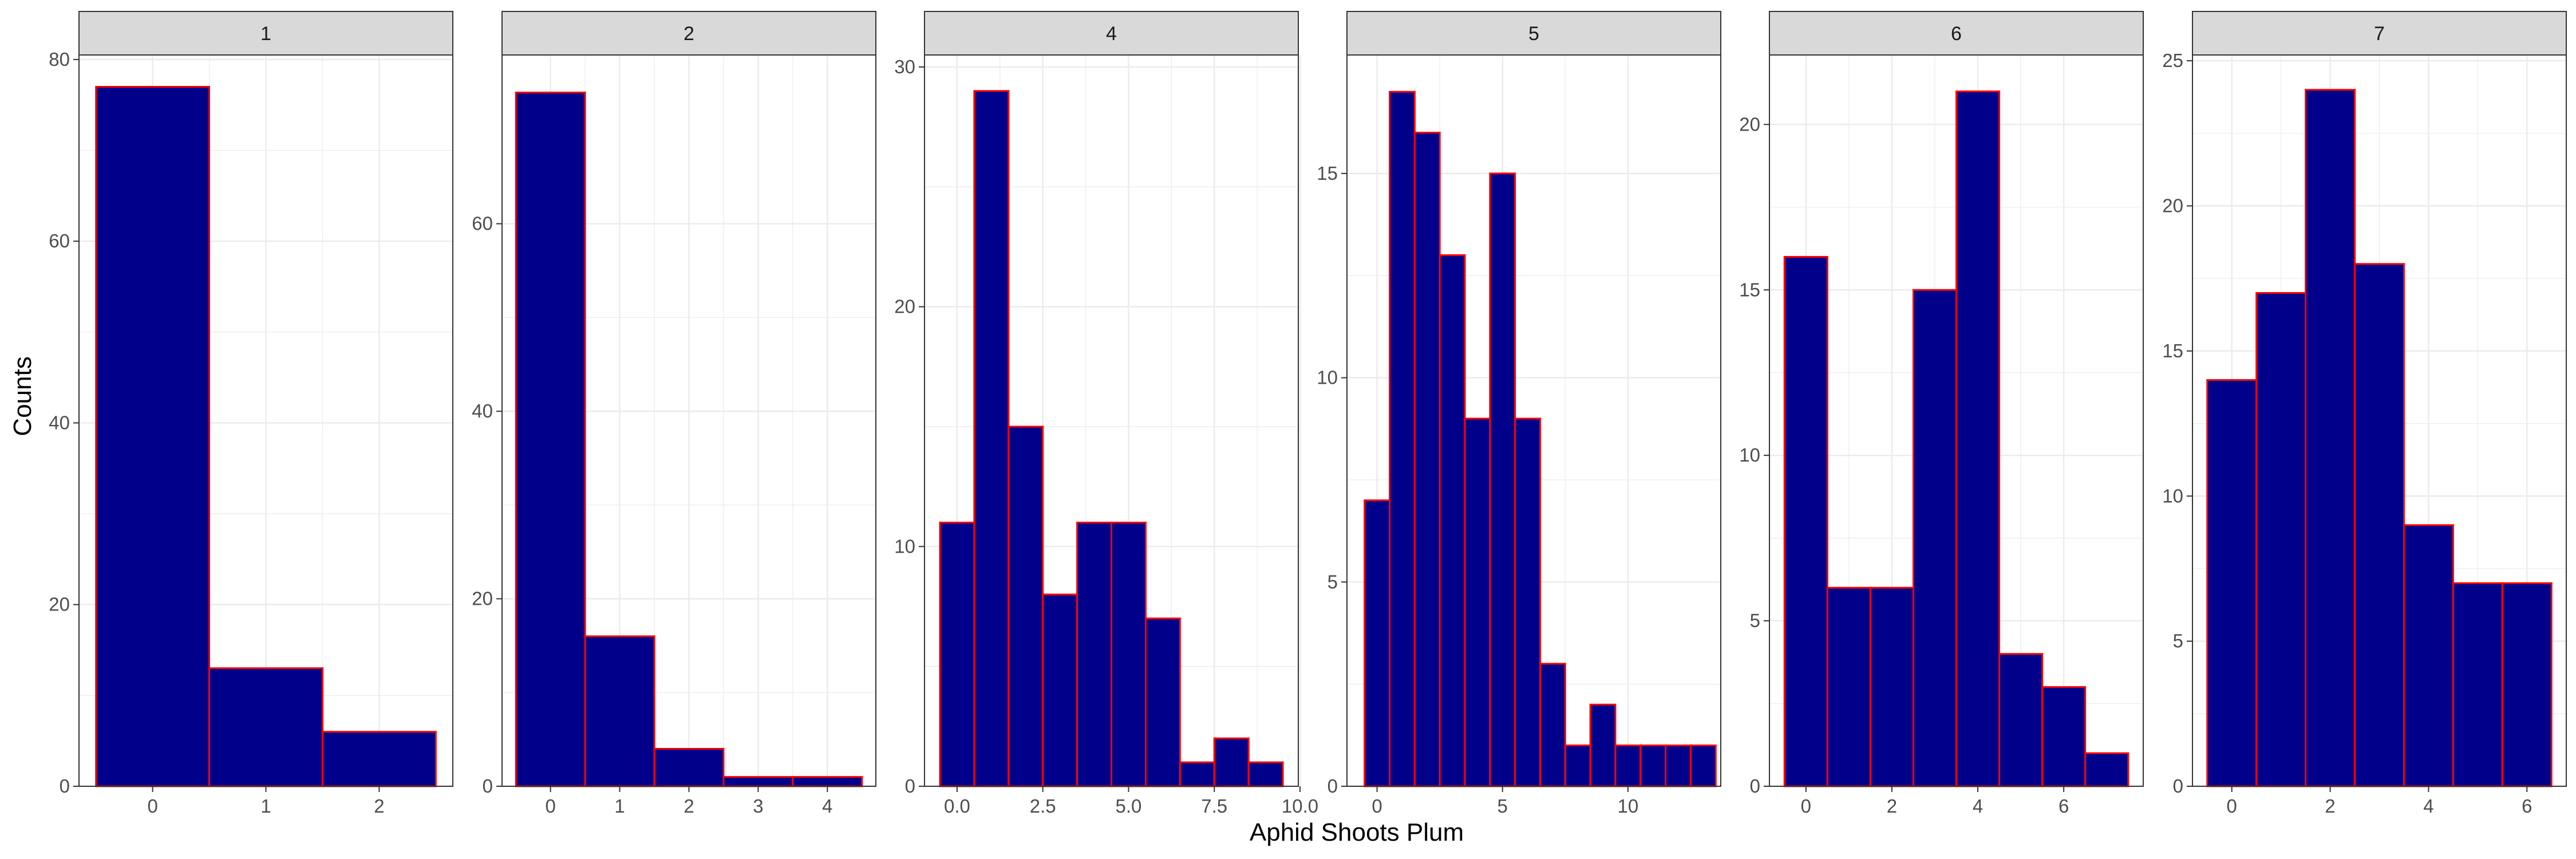  I want to click on facet-strip-label: 7, so click(2379, 34).